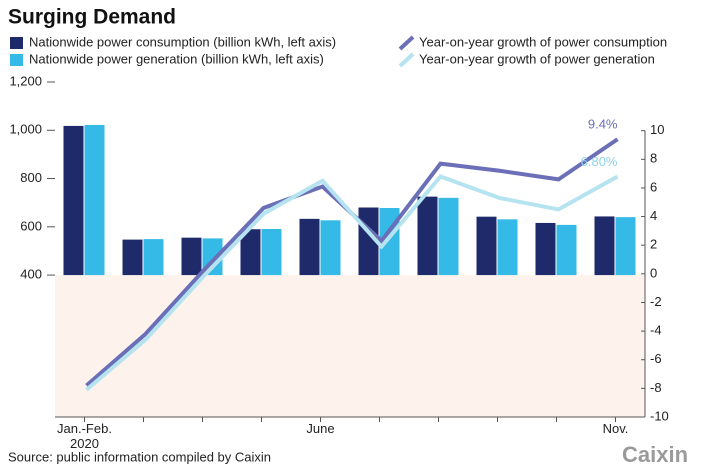 The image size is (705, 471). I want to click on y2-tick-label: -8, so click(656, 387).